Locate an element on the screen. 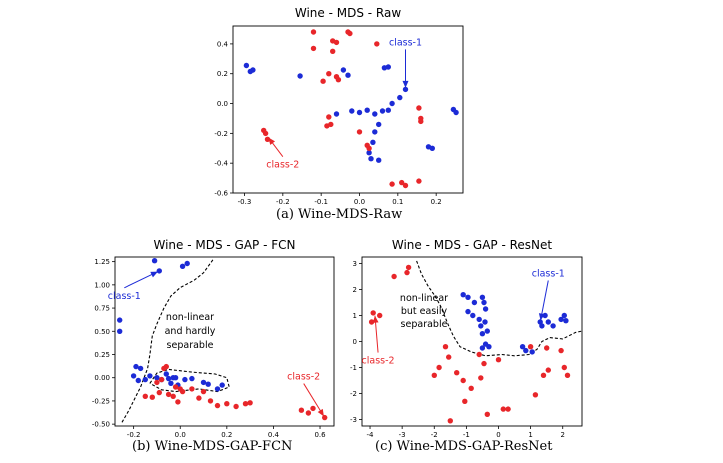  decision-boundary-loop is located at coordinates (189, 380).